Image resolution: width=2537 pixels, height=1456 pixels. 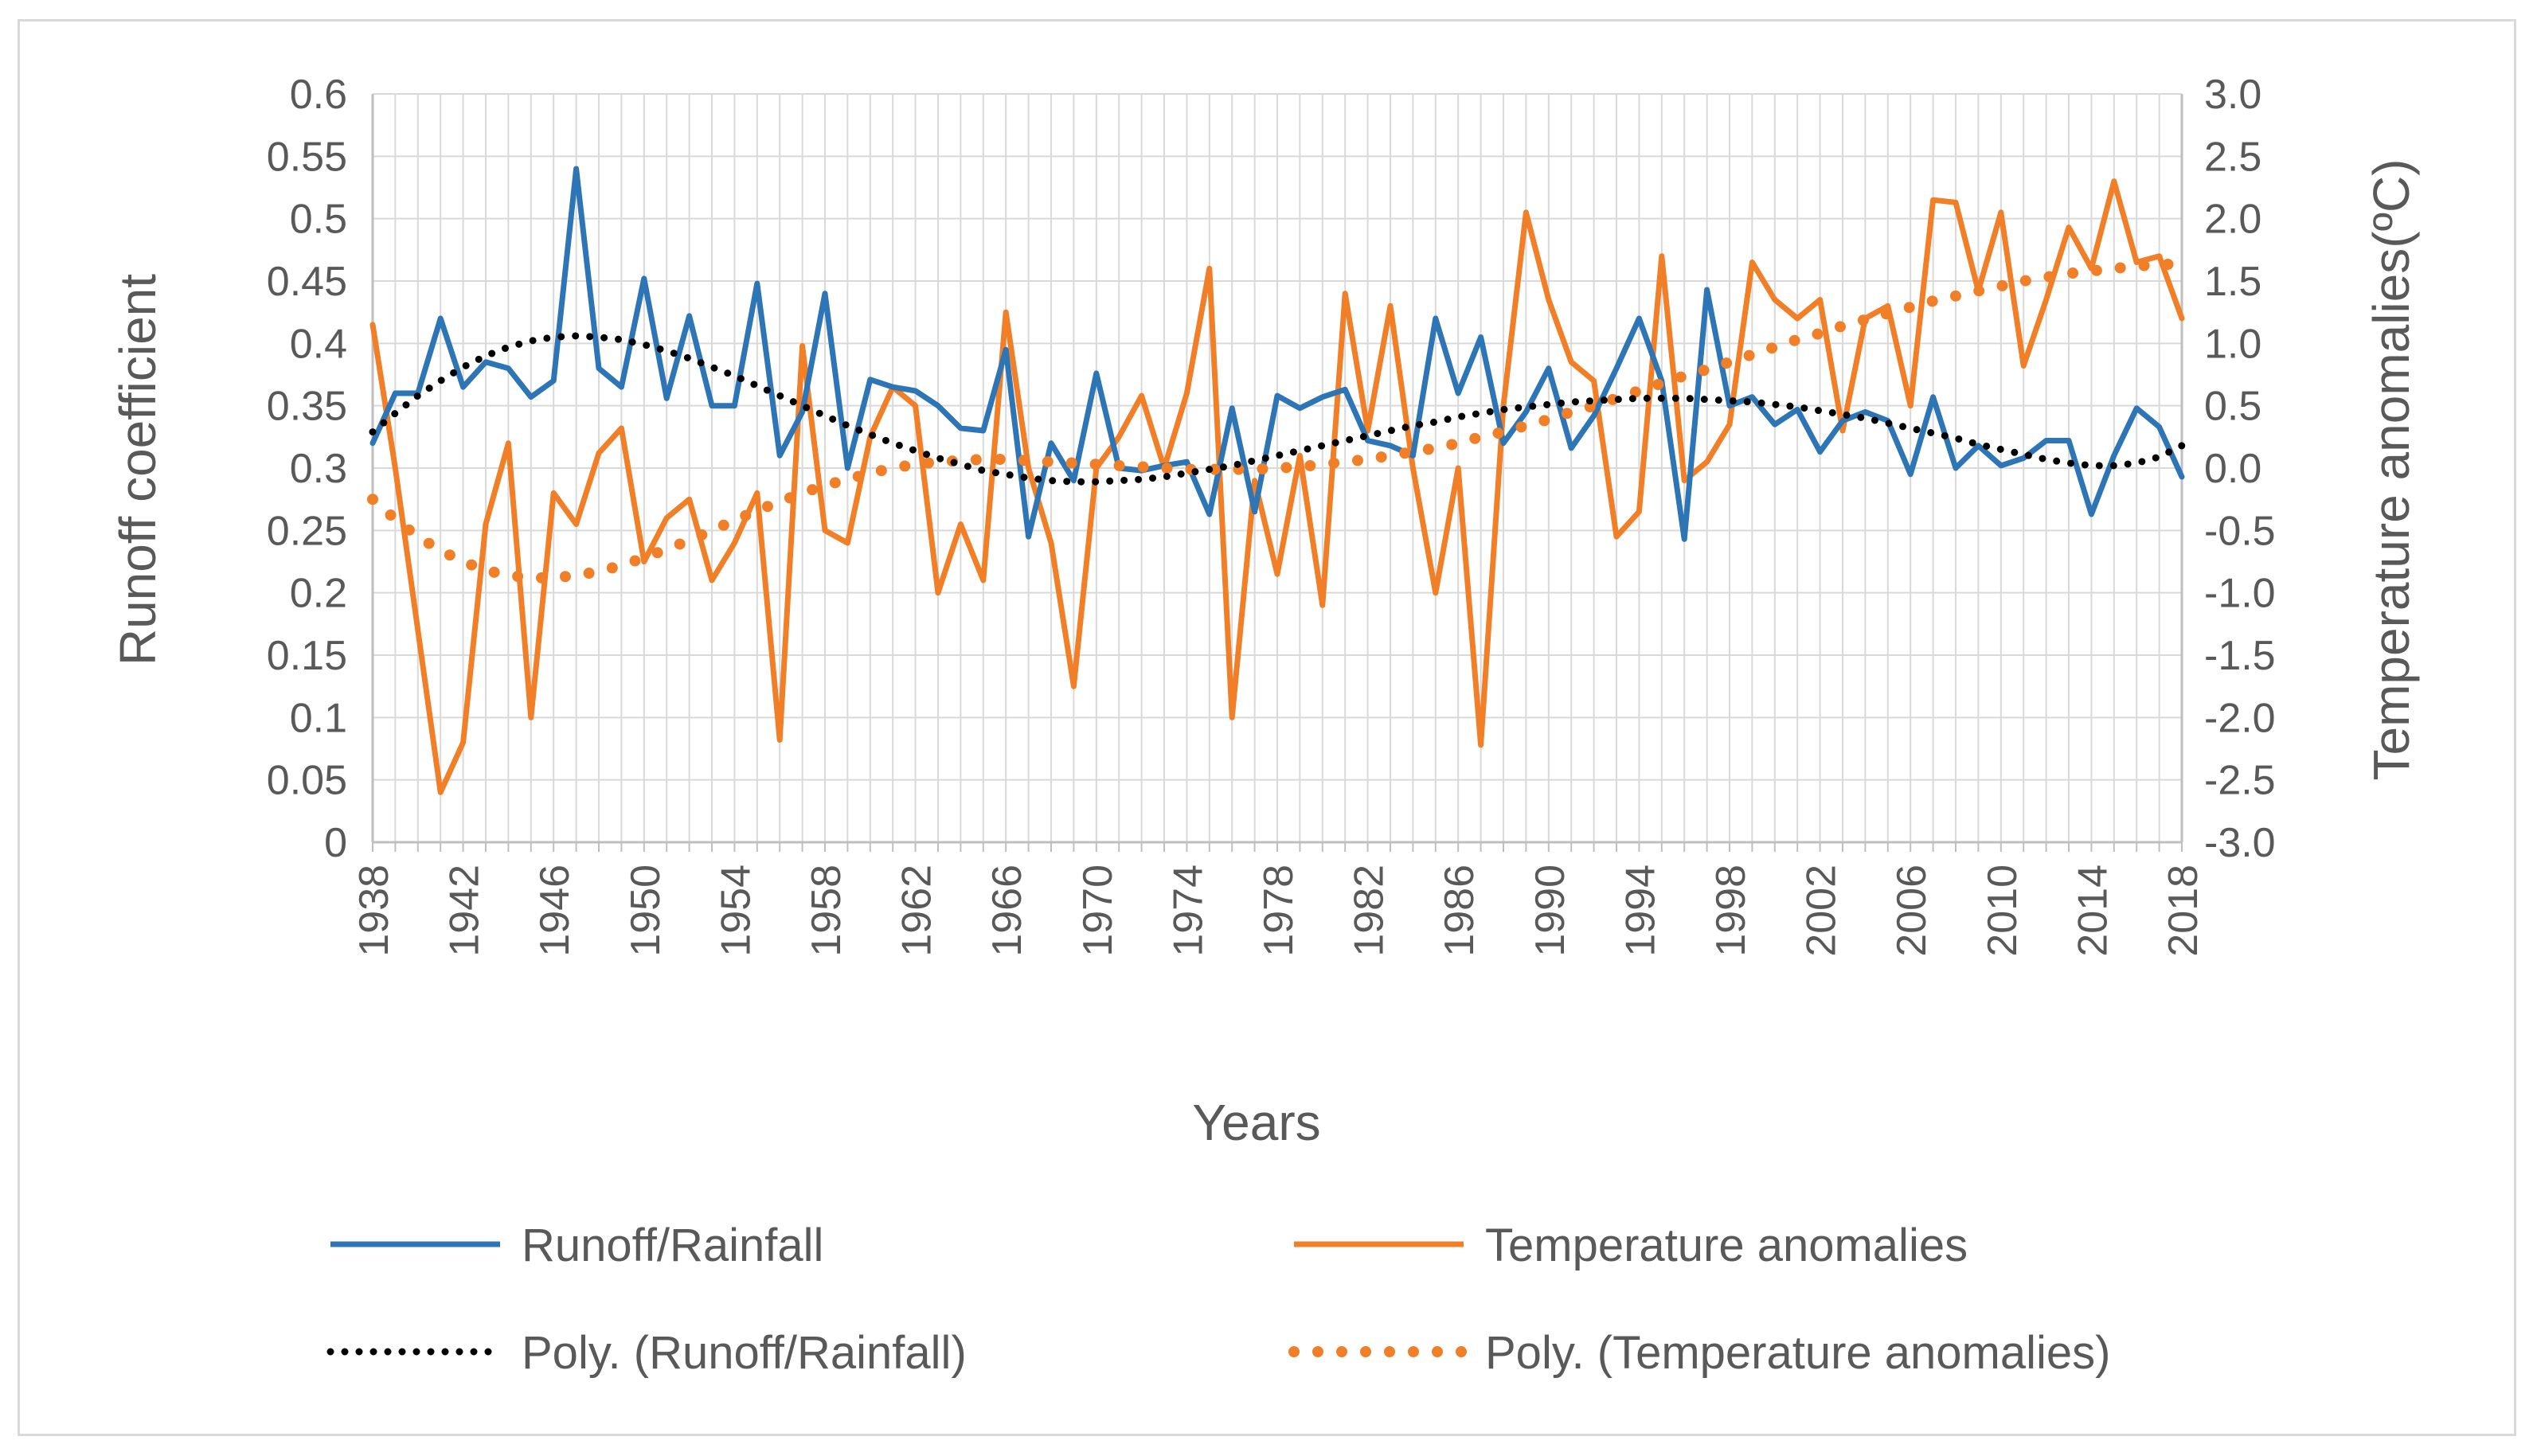 What do you see at coordinates (1370, 911) in the screenshot?
I see `x-tick-label: 1982` at bounding box center [1370, 911].